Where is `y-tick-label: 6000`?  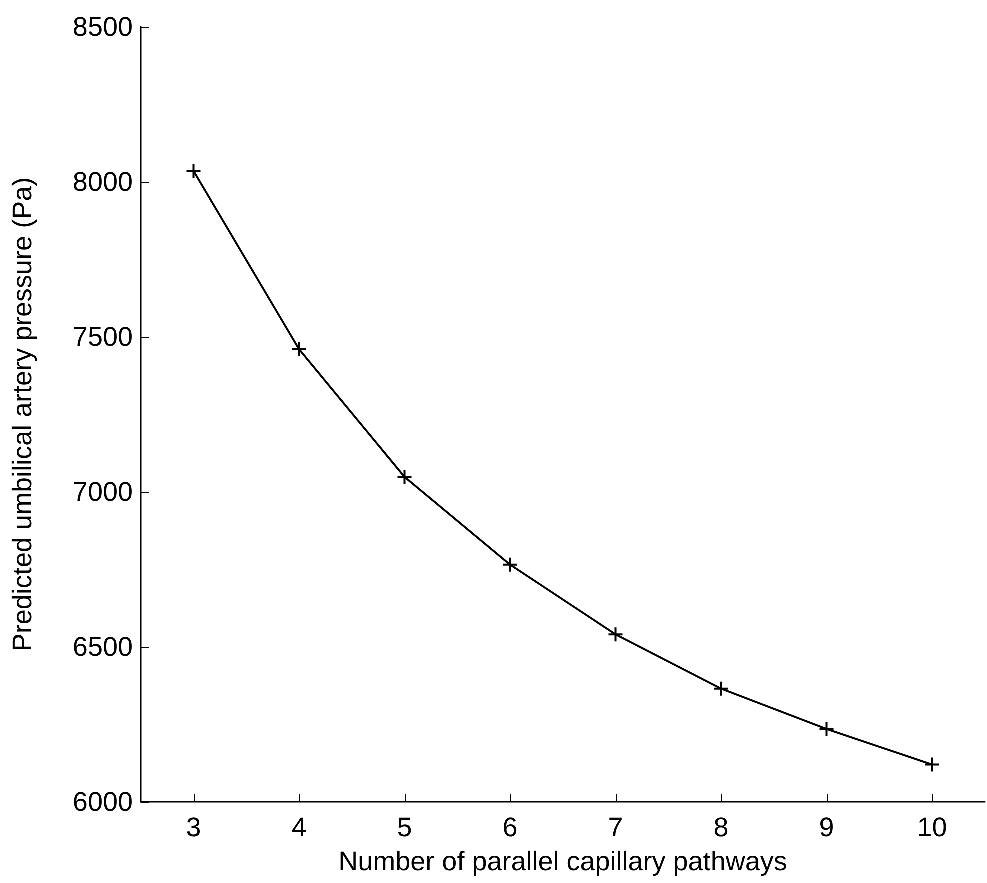
y-tick-label: 6000 is located at coordinates (102, 802).